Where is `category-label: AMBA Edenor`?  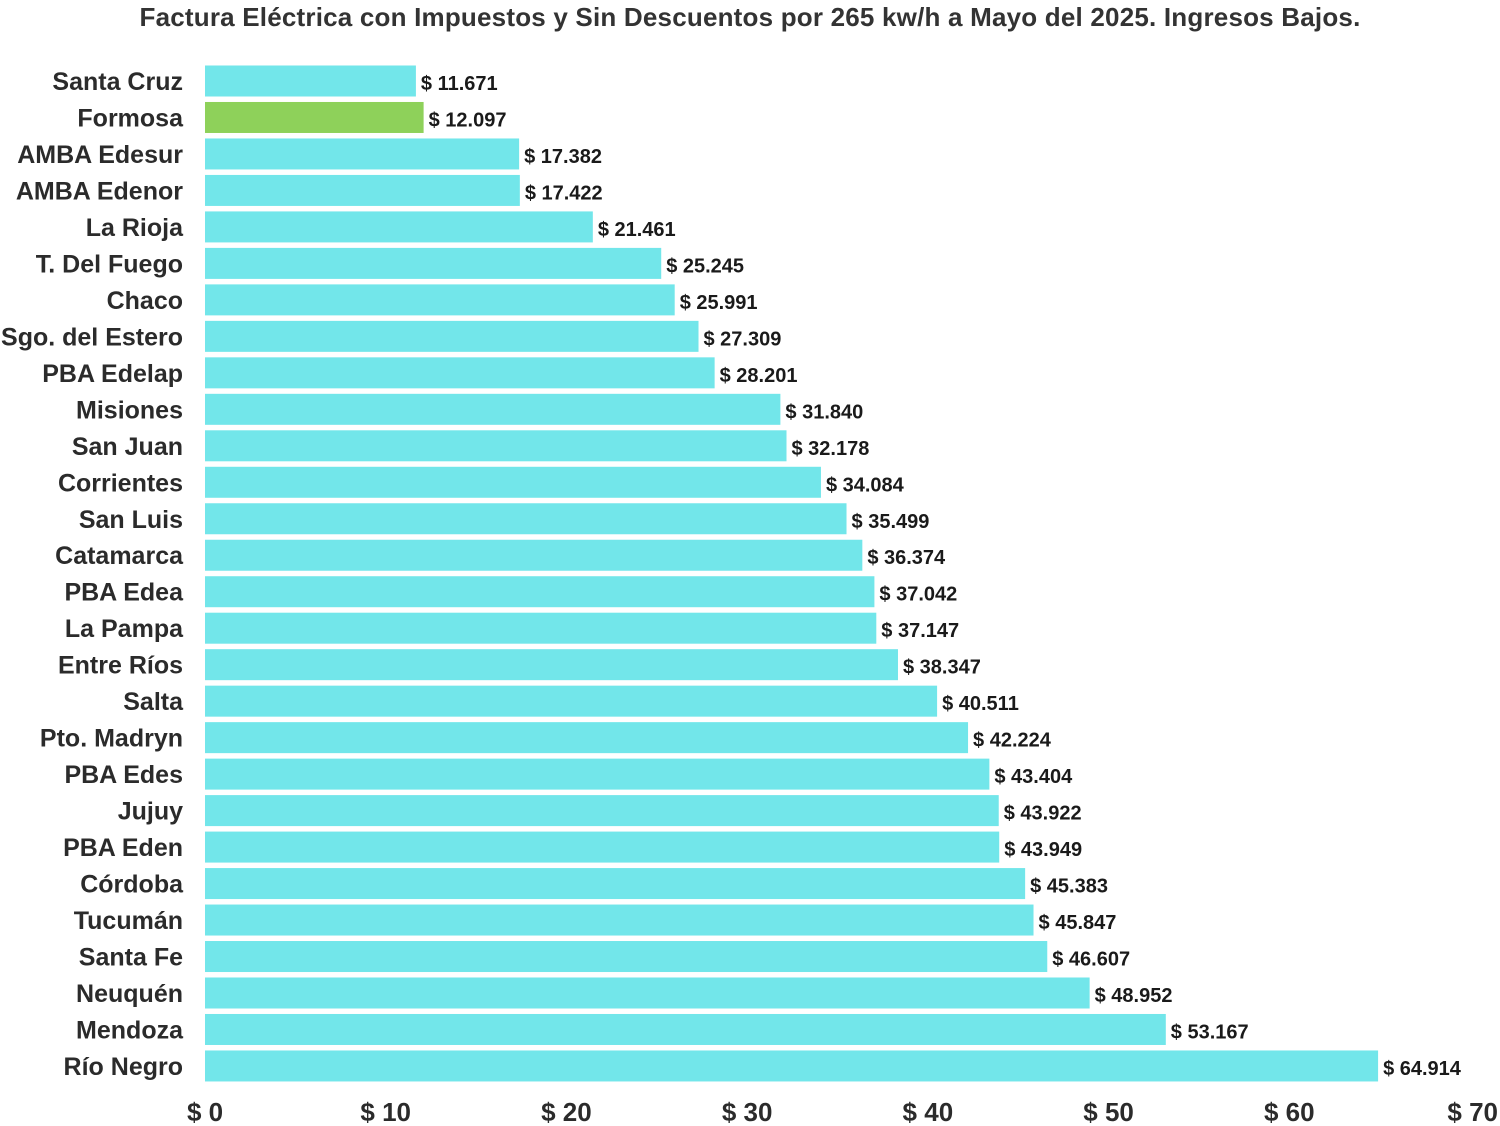 category-label: AMBA Edenor is located at coordinates (99, 191).